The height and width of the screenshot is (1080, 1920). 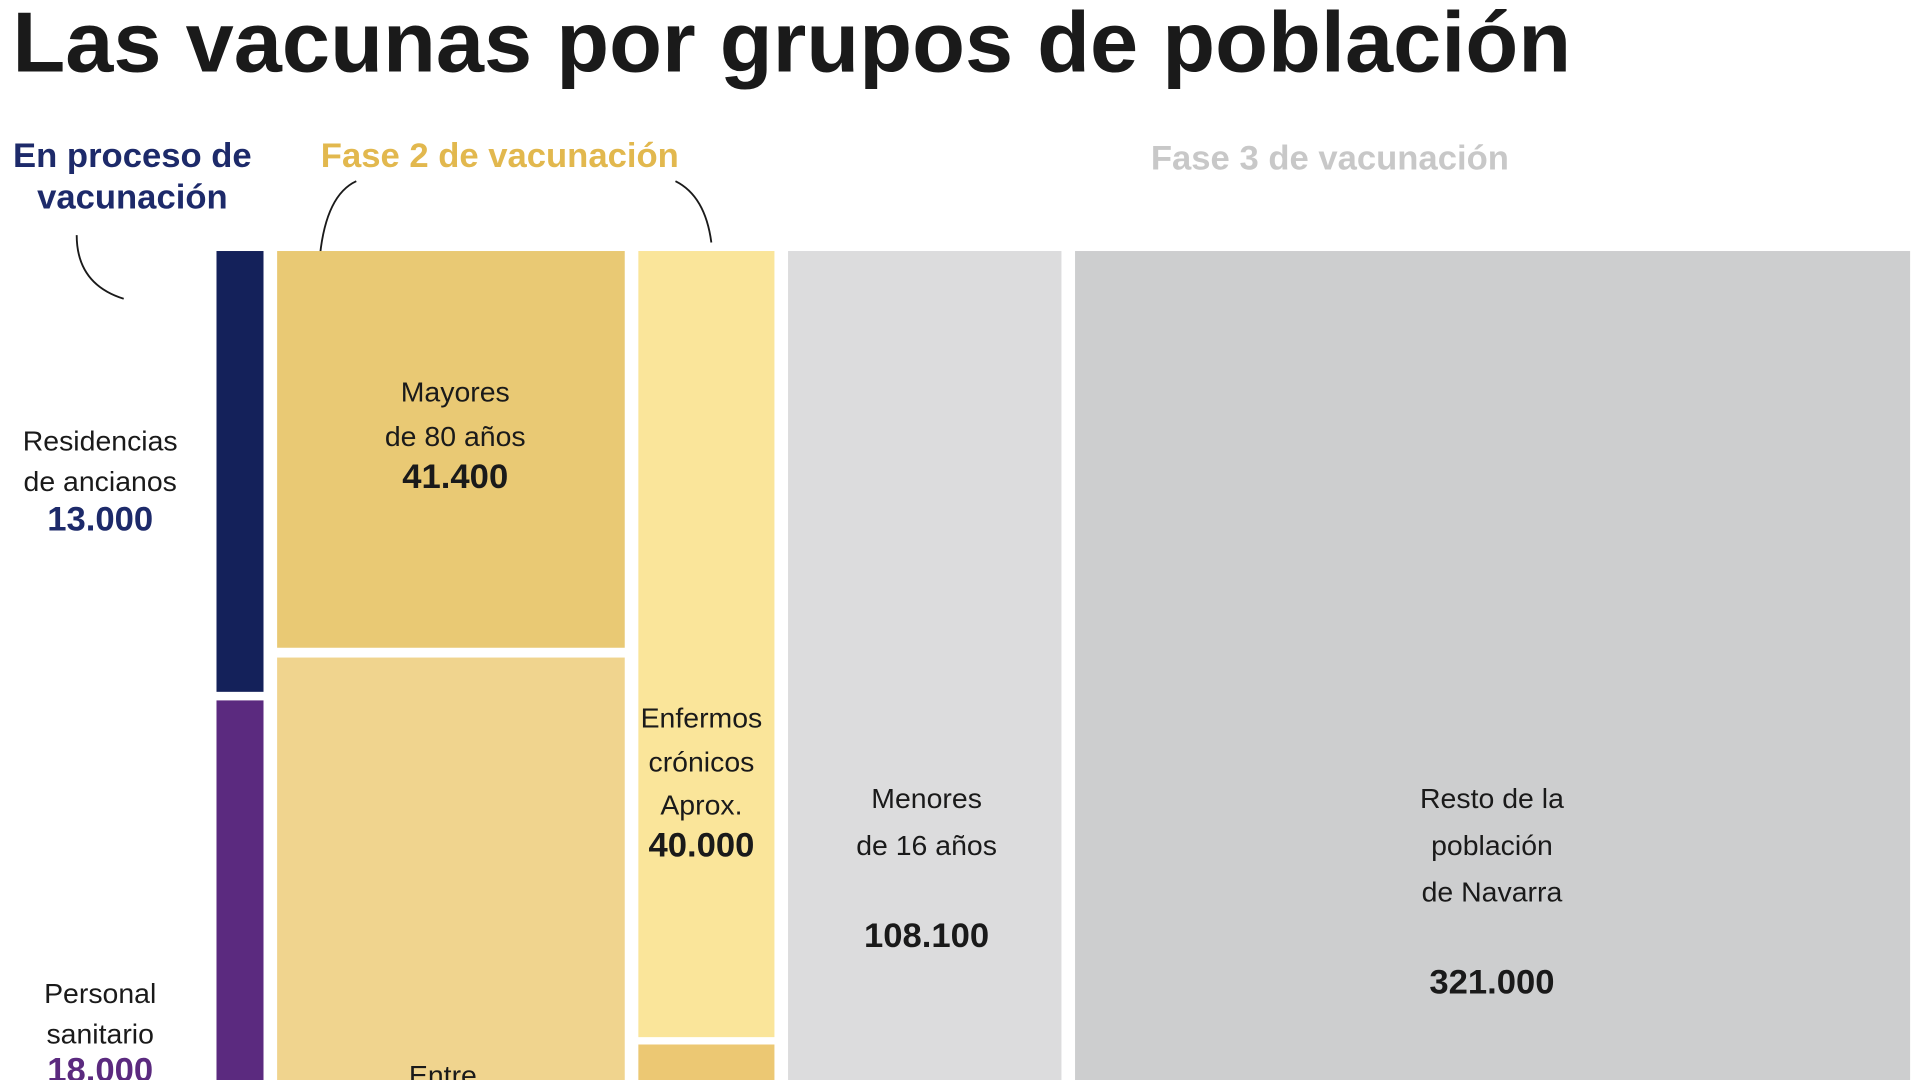 I want to click on group-label: Aprox., so click(x=701, y=805).